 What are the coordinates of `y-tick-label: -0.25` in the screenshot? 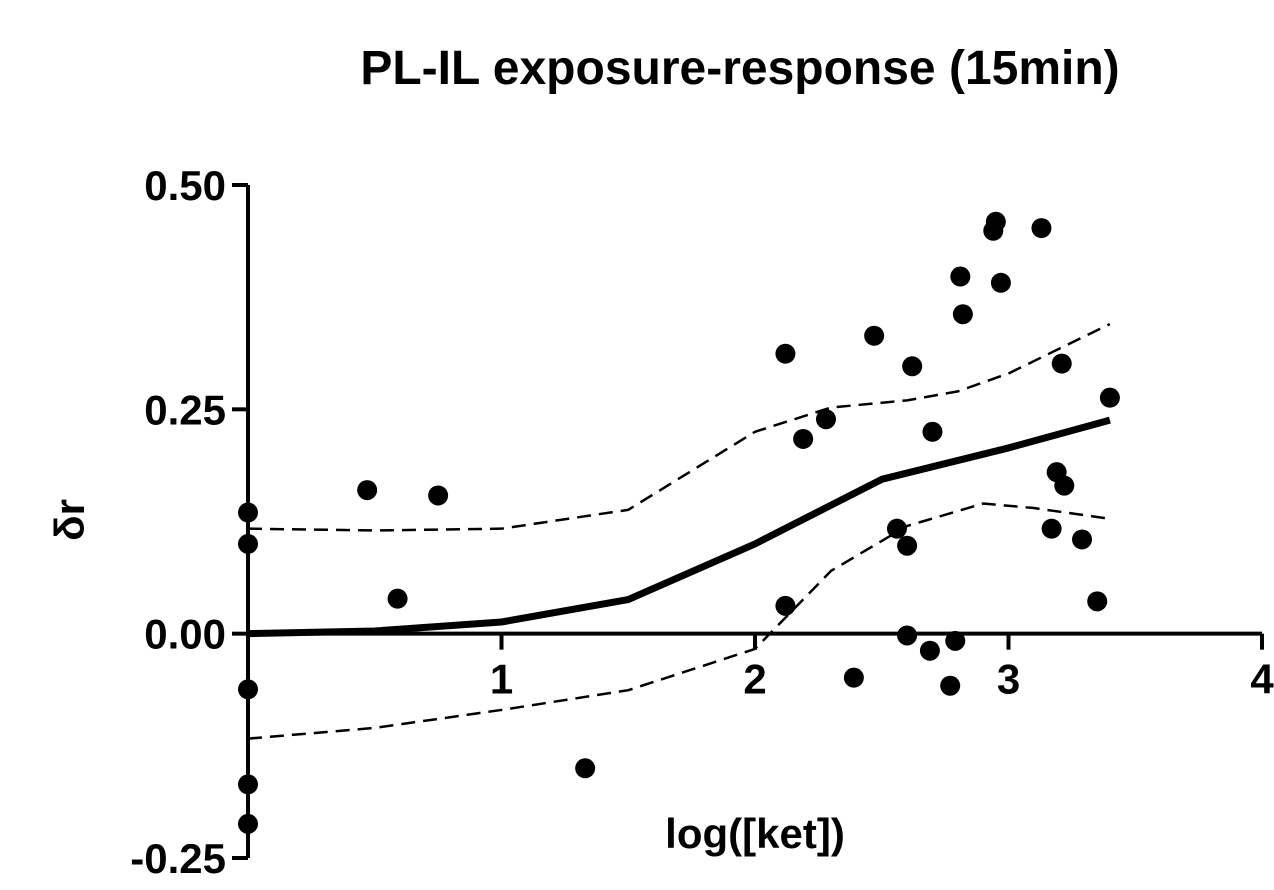 It's located at (178, 858).